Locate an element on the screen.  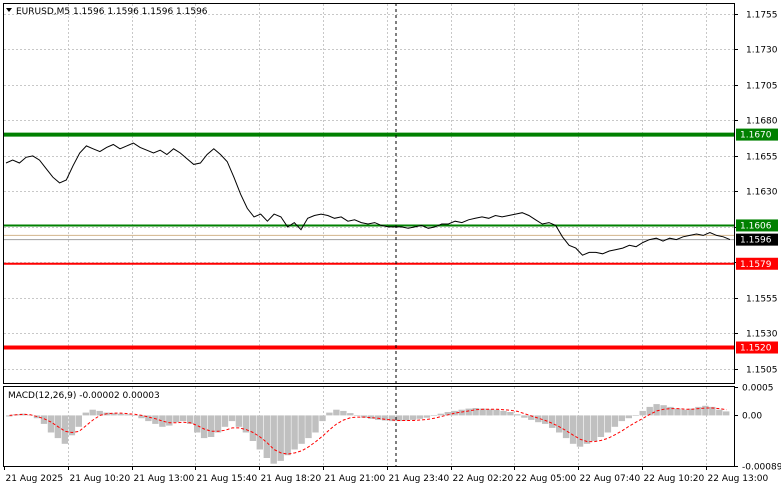
time-tick-label: 21 Aug 2025 is located at coordinates (35, 479).